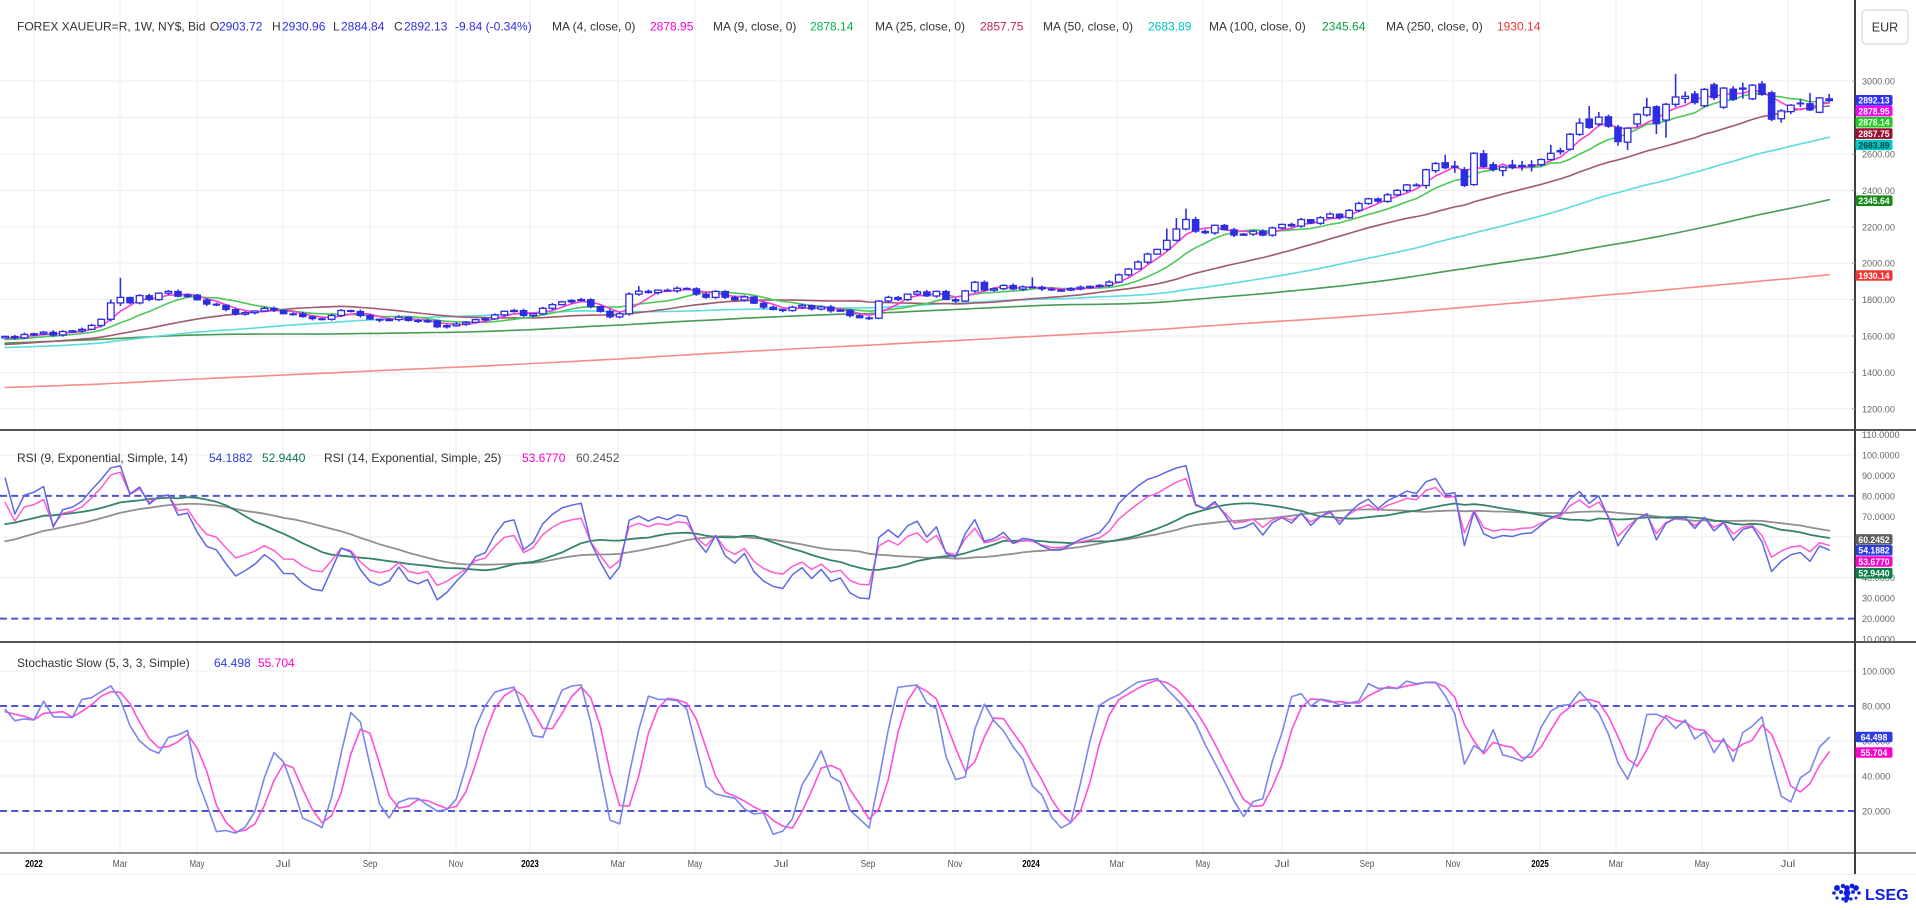  I want to click on svg-text: LSEG, so click(1887, 895).